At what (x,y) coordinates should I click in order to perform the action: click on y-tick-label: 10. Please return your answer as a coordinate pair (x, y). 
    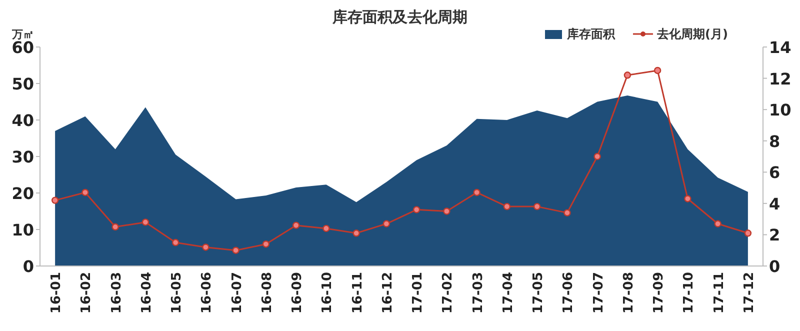
    Looking at the image, I should click on (23, 230).